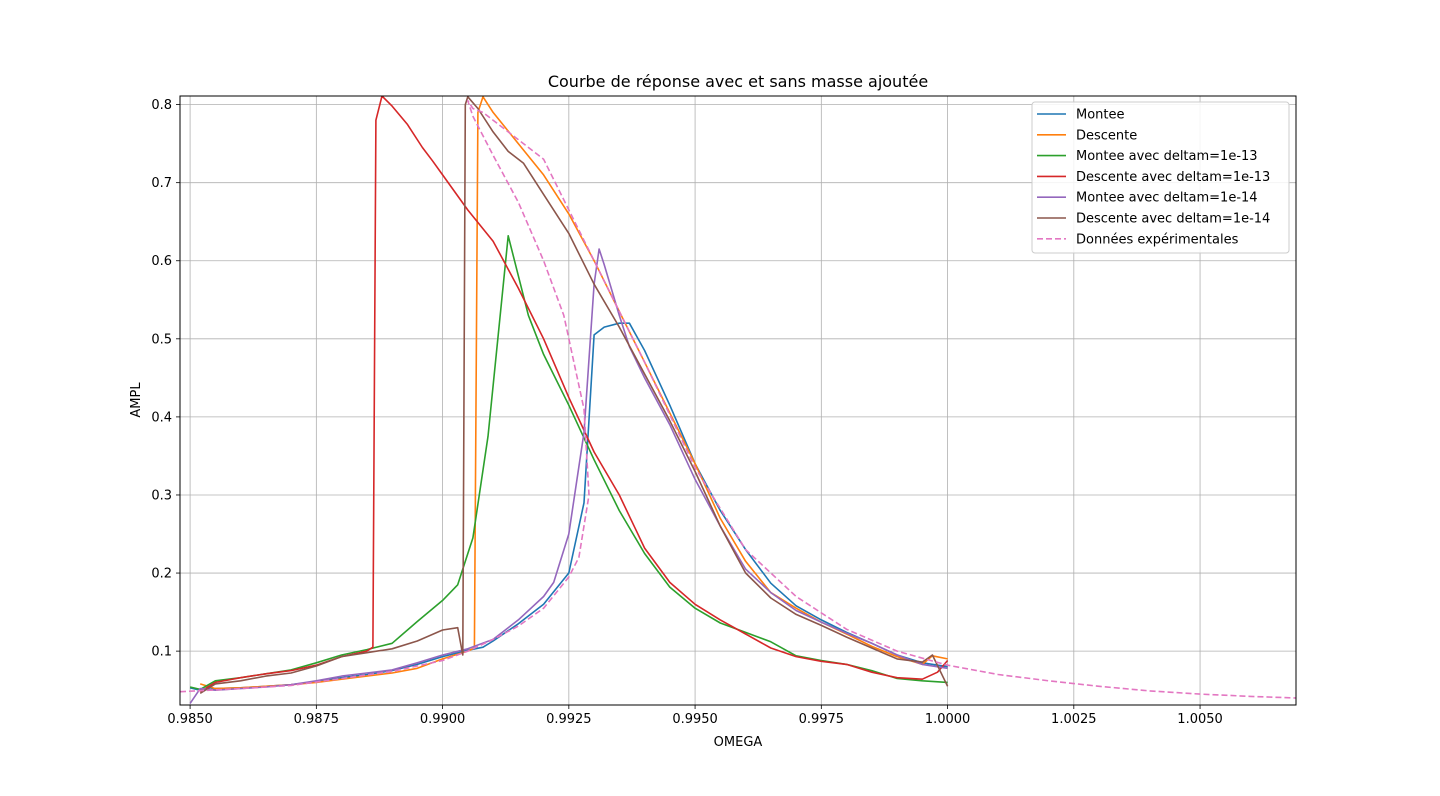 This screenshot has width=1440, height=796. Describe the element at coordinates (161, 339) in the screenshot. I see `y-tick-label: 0.5` at that location.